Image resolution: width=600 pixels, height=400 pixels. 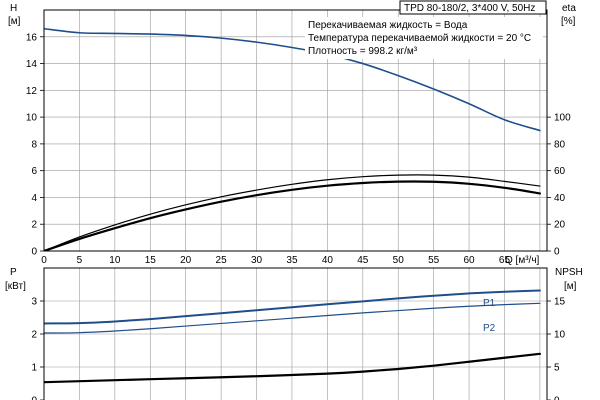 What do you see at coordinates (328, 260) in the screenshot?
I see `x-tick-label: 40` at bounding box center [328, 260].